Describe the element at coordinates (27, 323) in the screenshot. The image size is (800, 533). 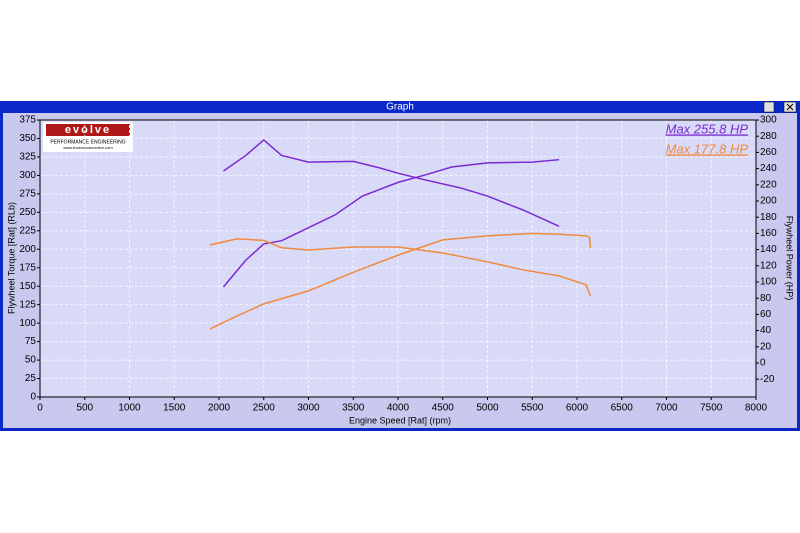
I see `y-tick-label: 100` at that location.